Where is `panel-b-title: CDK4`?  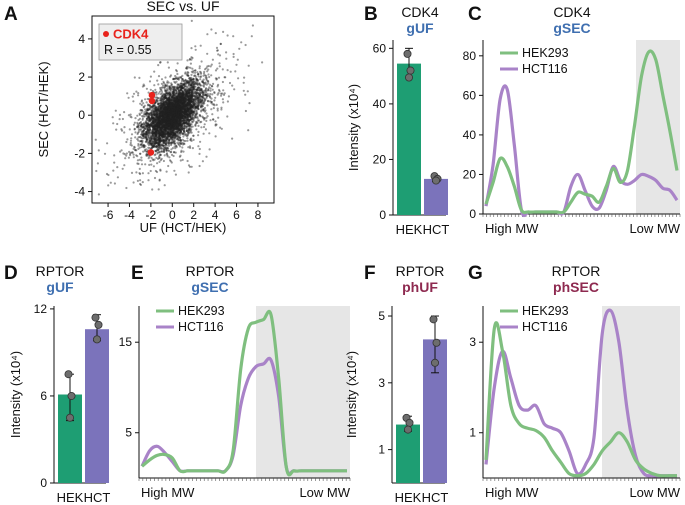 panel-b-title: CDK4 is located at coordinates (420, 12).